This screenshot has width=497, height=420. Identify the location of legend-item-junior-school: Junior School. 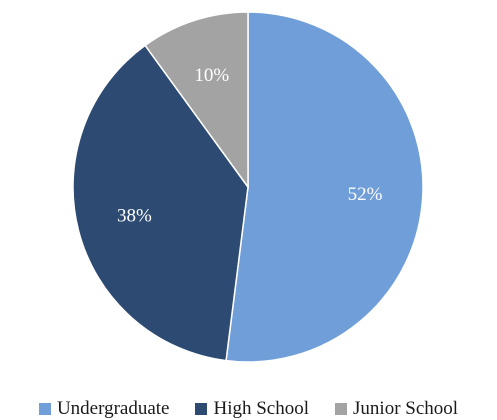
(396, 409).